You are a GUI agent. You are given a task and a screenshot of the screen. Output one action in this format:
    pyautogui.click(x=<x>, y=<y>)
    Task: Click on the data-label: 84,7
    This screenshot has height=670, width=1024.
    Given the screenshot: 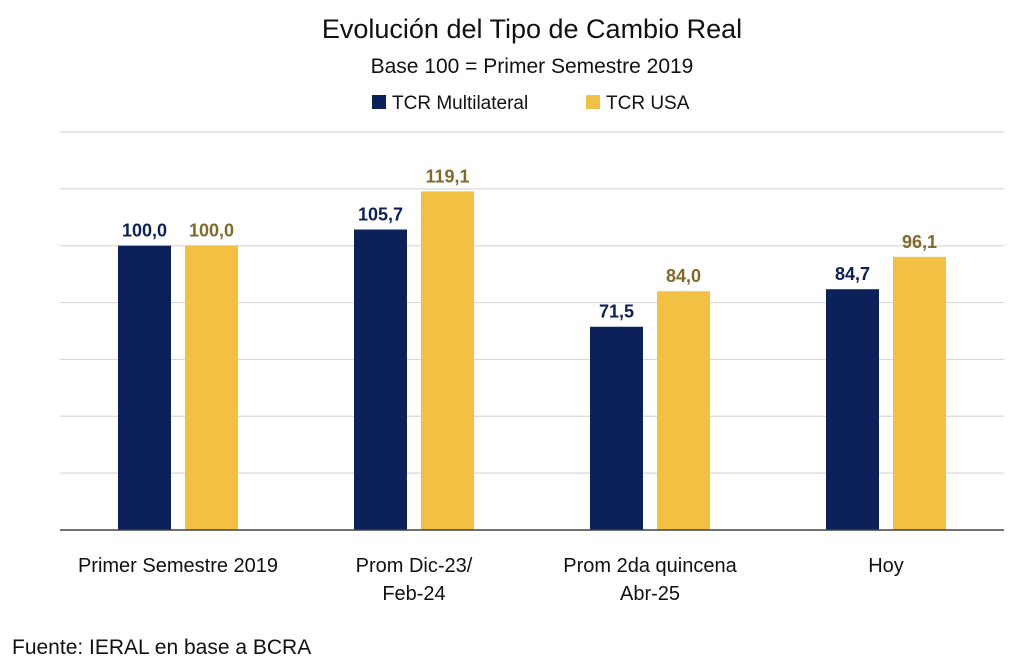 What is the action you would take?
    pyautogui.click(x=852, y=274)
    